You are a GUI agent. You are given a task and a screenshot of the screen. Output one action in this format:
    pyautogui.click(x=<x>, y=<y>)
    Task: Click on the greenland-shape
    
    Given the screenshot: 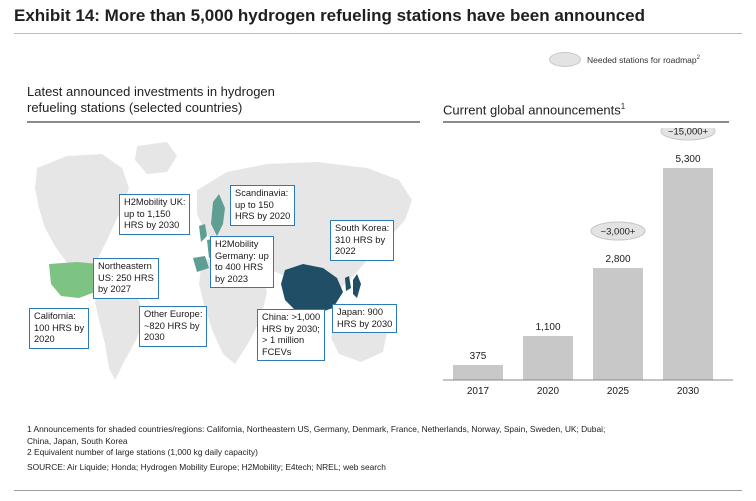 What is the action you would take?
    pyautogui.click(x=156, y=158)
    